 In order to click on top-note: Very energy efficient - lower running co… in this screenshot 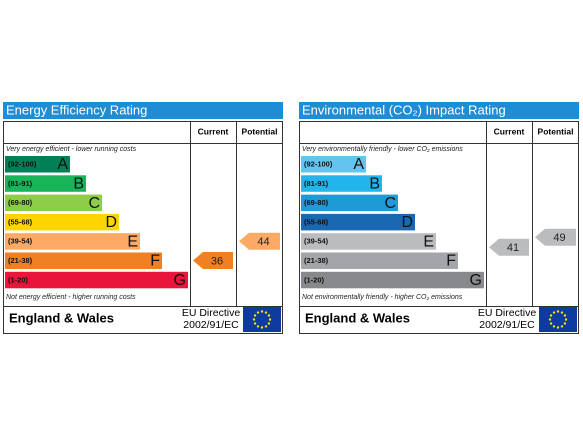, I will do `click(71, 149)`.